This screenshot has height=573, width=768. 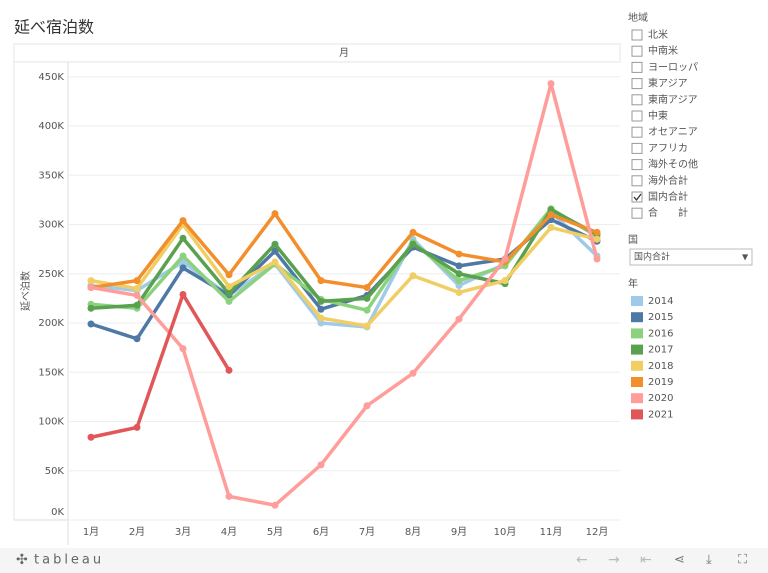 What do you see at coordinates (673, 99) in the screenshot?
I see `filter-option: 東南アジア` at bounding box center [673, 99].